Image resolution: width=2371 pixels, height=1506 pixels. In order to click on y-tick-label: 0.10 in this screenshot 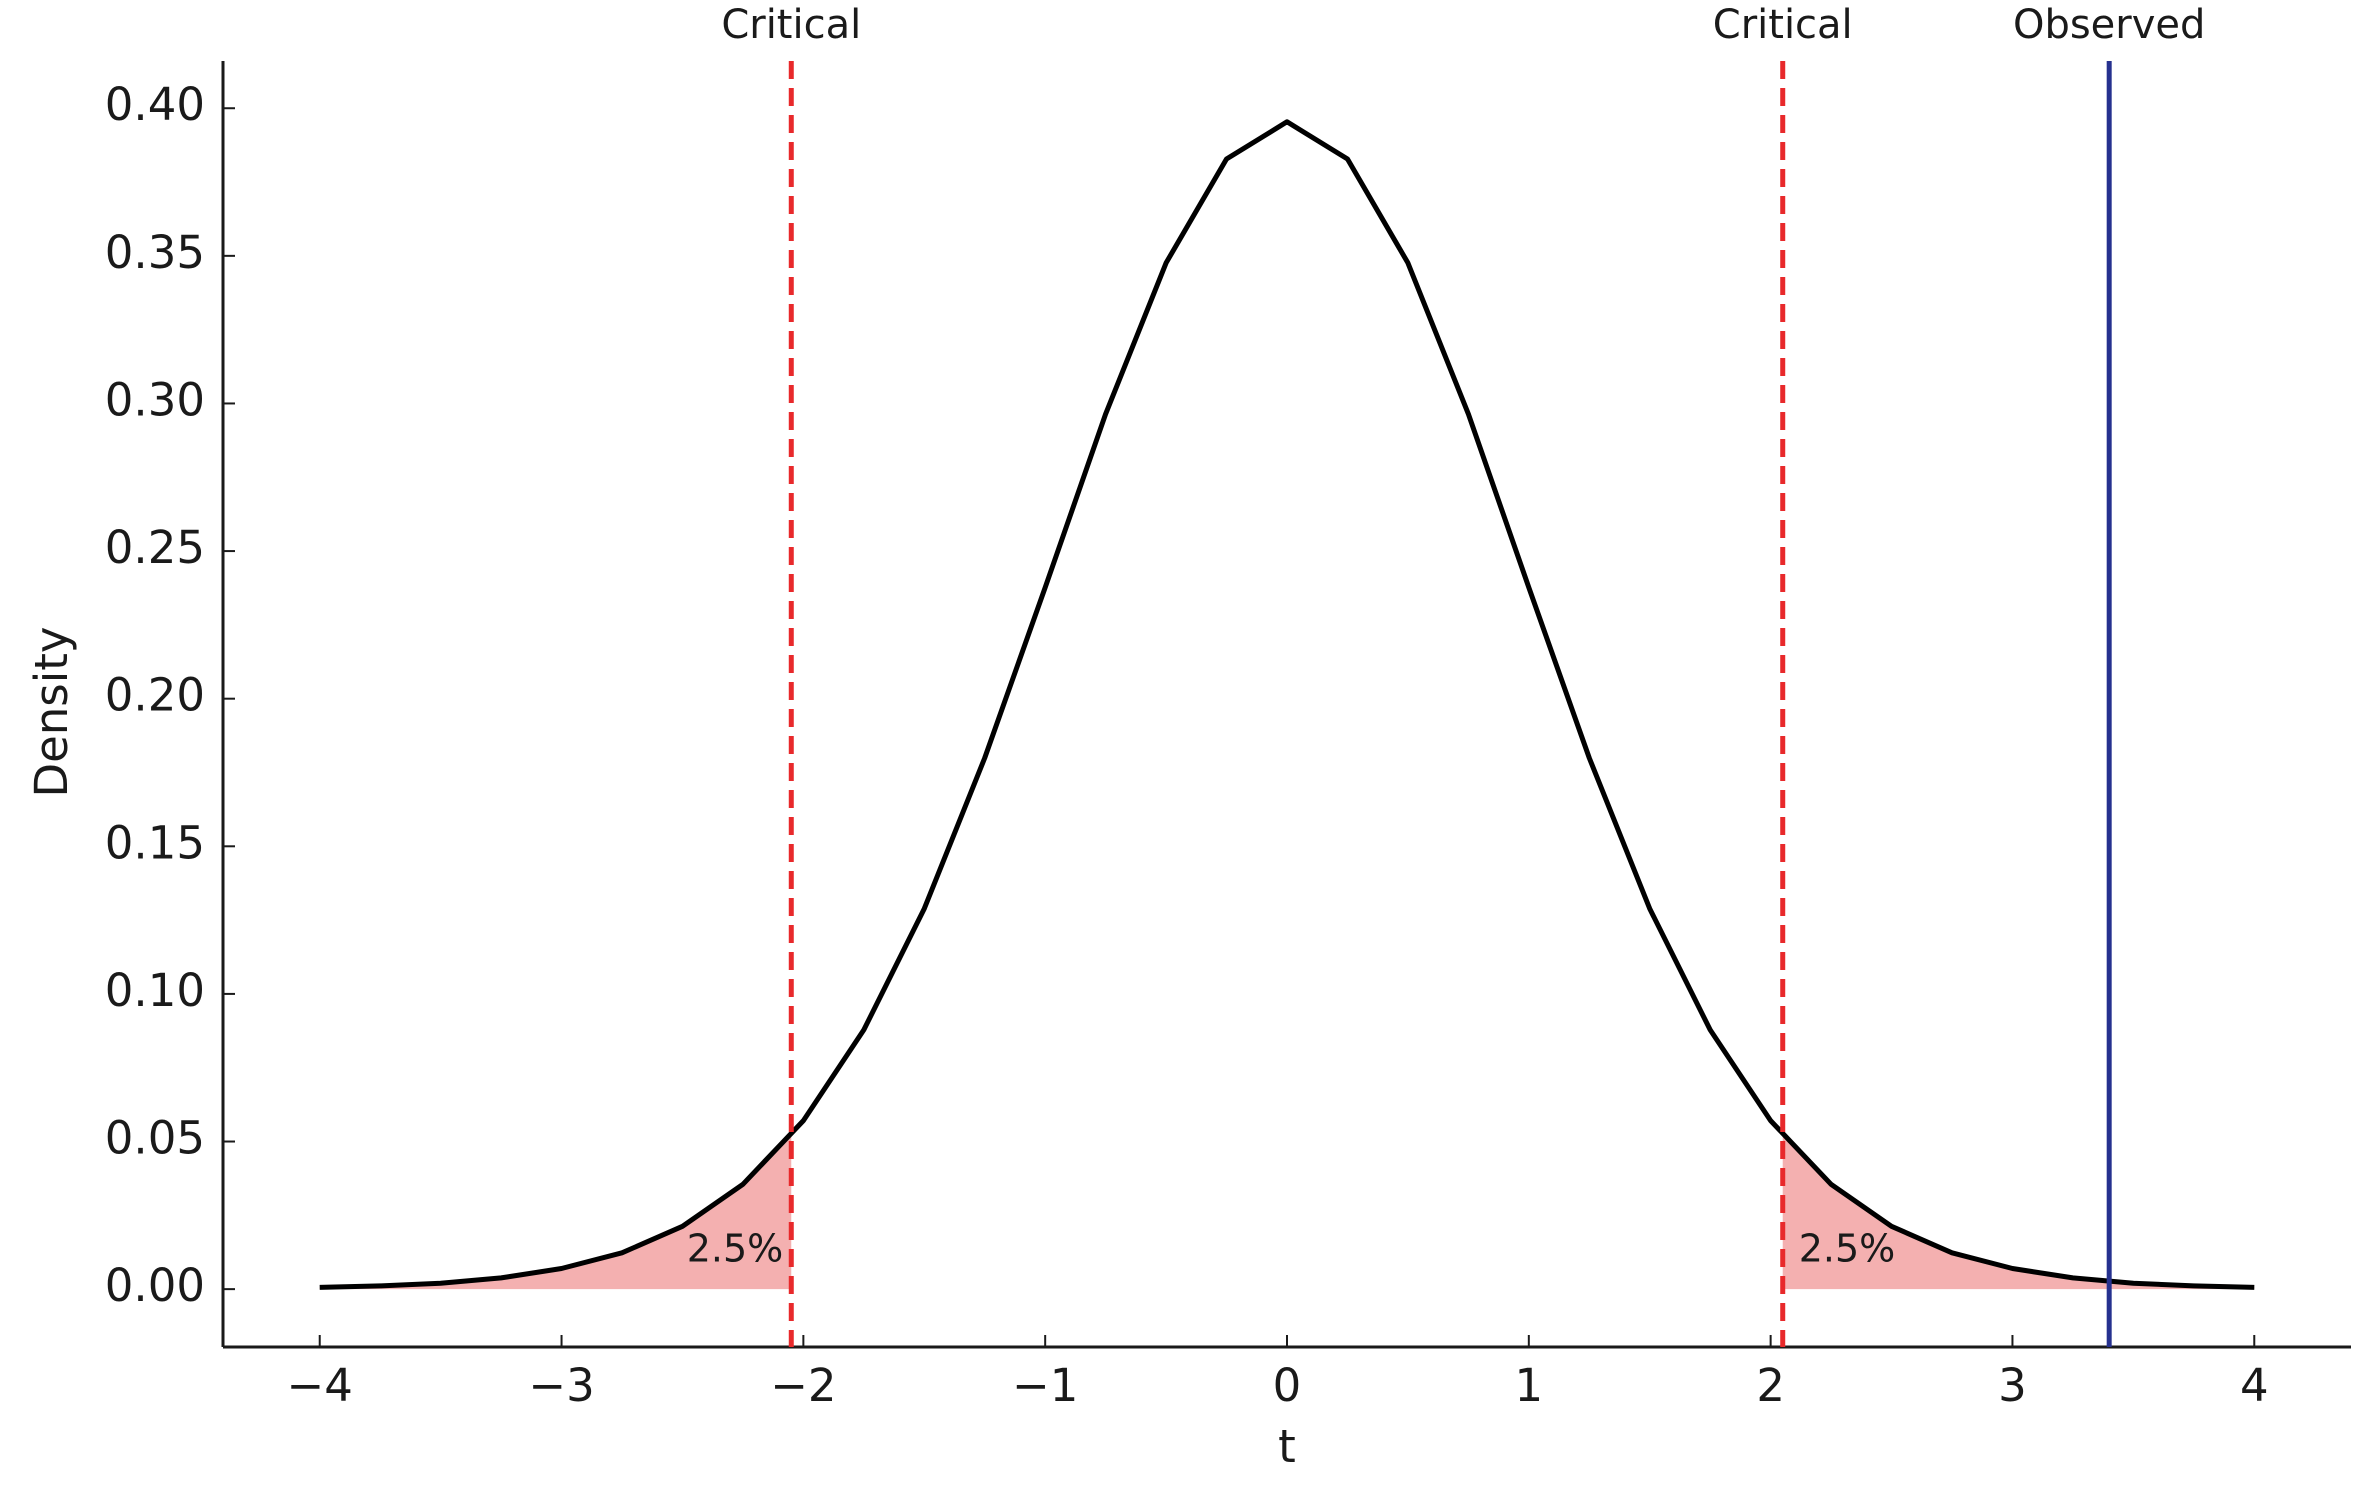, I will do `click(155, 990)`.